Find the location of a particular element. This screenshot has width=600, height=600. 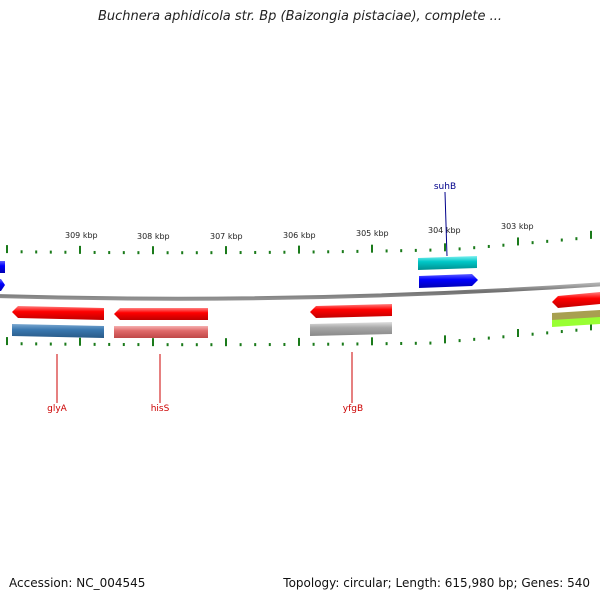

scale-label: 309 kbp is located at coordinates (81, 235).